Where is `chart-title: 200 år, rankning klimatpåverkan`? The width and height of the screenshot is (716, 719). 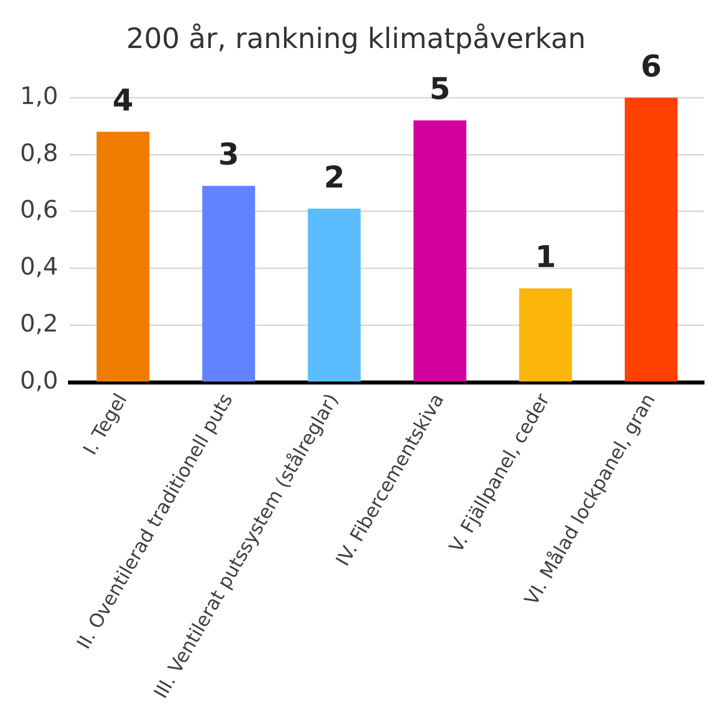
chart-title: 200 år, rankning klimatpåverkan is located at coordinates (356, 39).